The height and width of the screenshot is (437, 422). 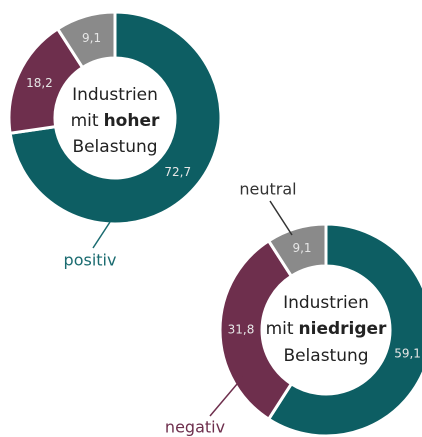 I want to click on center-text: mit hoher, so click(x=115, y=121).